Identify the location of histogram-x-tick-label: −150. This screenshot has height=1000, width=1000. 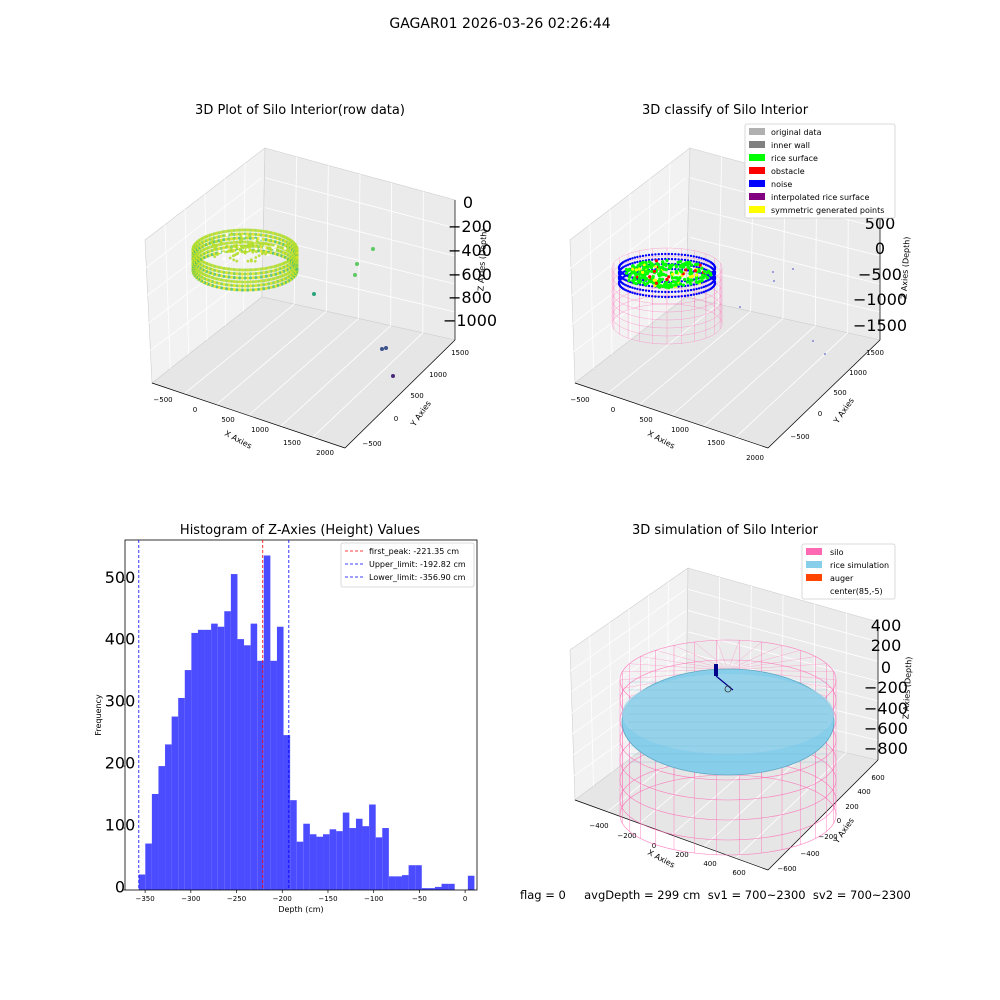
(327, 899).